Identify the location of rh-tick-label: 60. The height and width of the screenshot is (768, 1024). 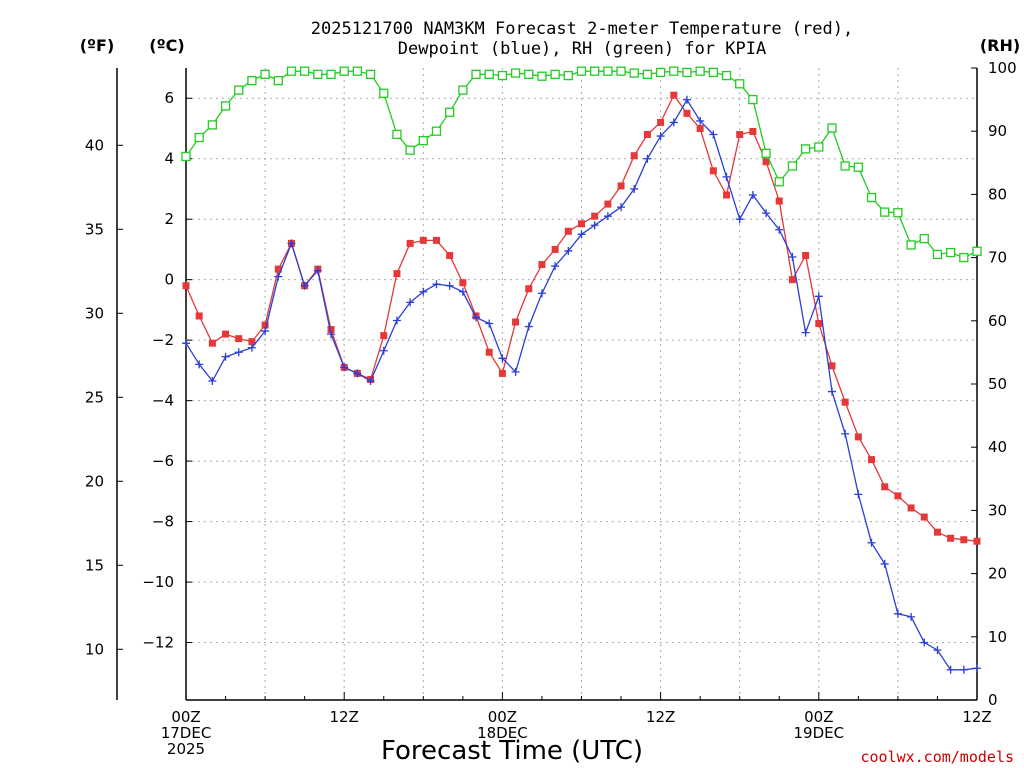
(997, 321).